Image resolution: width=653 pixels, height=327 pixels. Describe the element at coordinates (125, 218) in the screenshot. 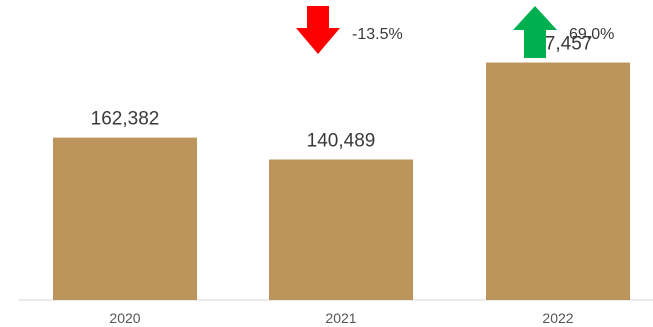

I see `bar-2020` at that location.